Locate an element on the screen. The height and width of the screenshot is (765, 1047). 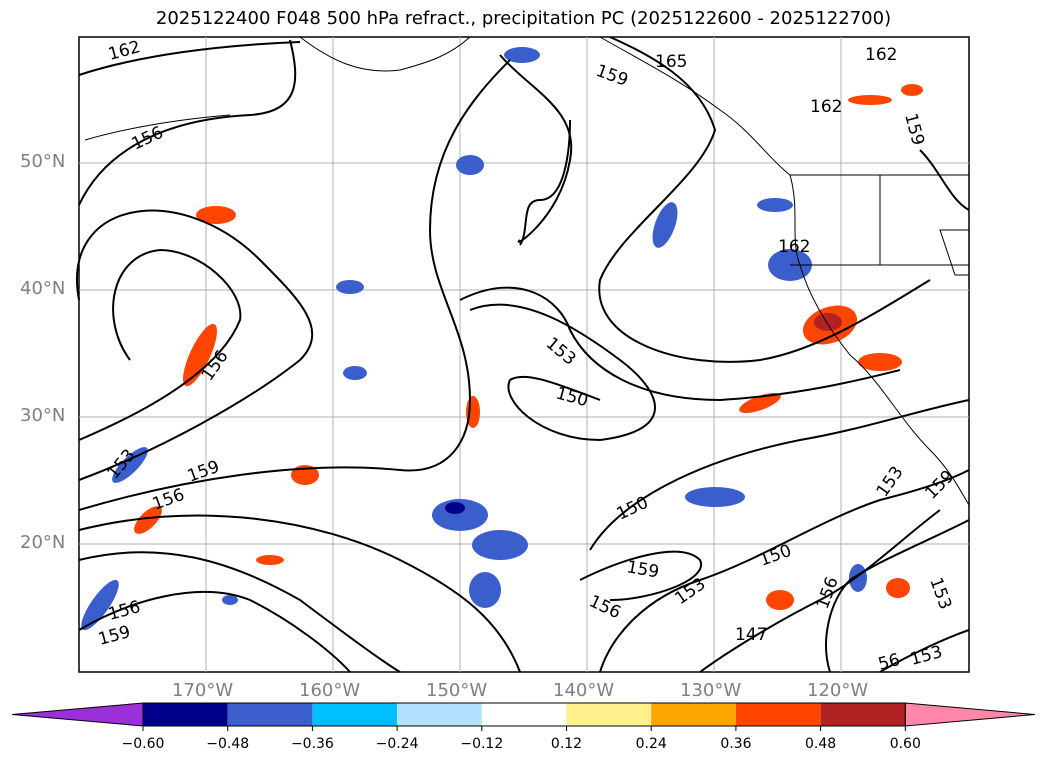
contour-label: 165 is located at coordinates (671, 62).